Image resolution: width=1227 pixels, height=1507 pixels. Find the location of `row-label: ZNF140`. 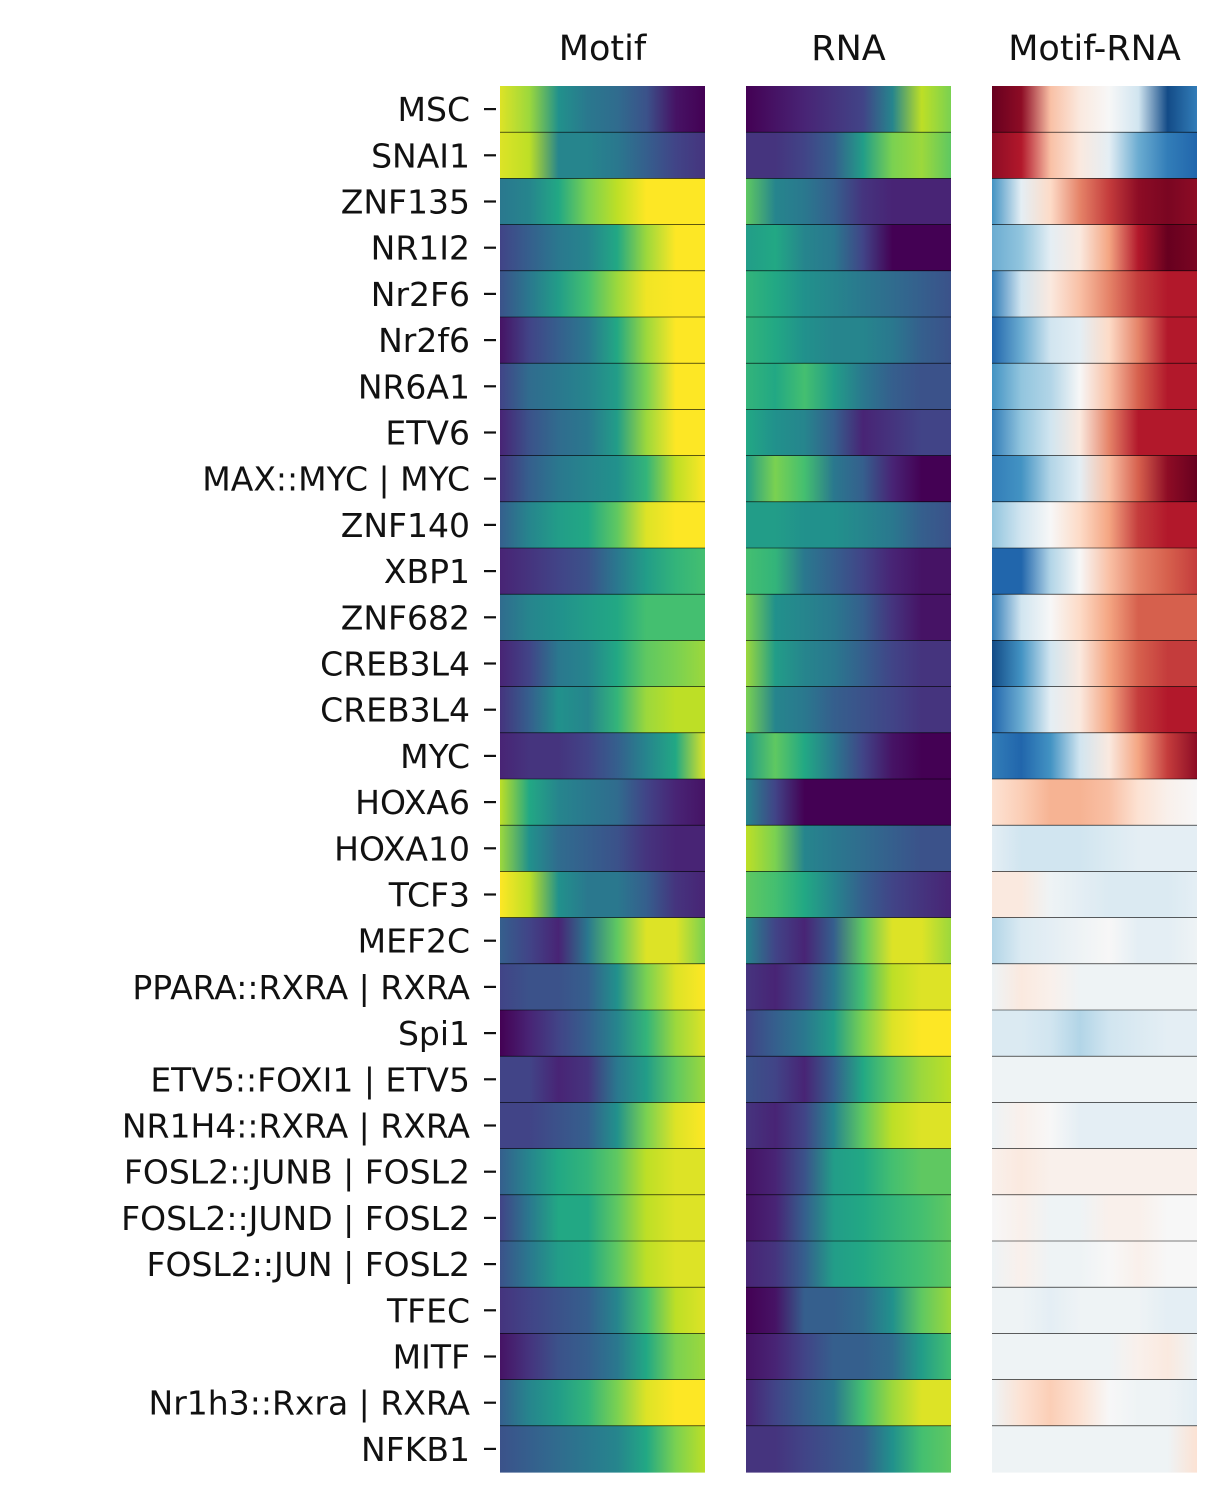

row-label: ZNF140 is located at coordinates (405, 525).